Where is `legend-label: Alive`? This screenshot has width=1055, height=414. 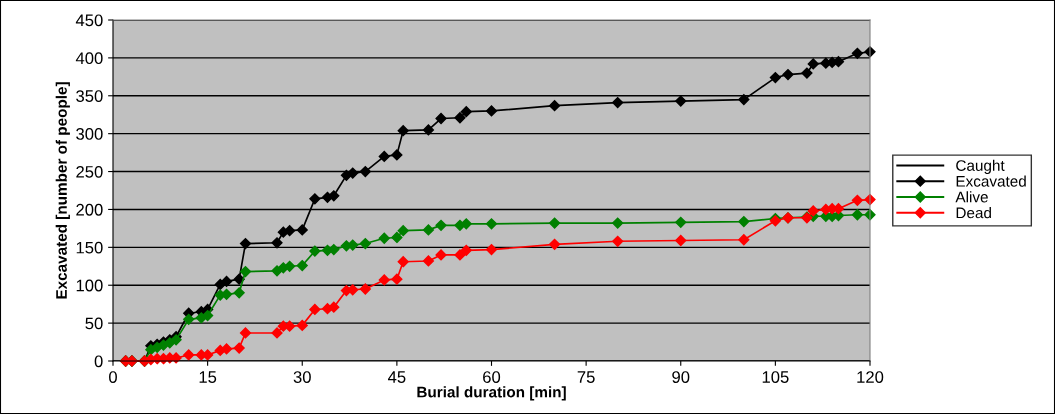
legend-label: Alive is located at coordinates (971, 197).